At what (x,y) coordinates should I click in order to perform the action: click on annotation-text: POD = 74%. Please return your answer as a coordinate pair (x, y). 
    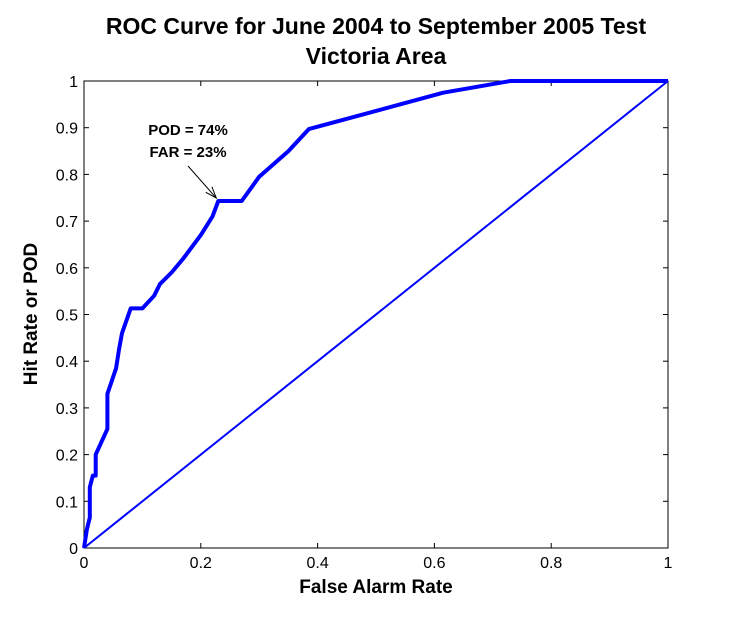
    Looking at the image, I should click on (188, 130).